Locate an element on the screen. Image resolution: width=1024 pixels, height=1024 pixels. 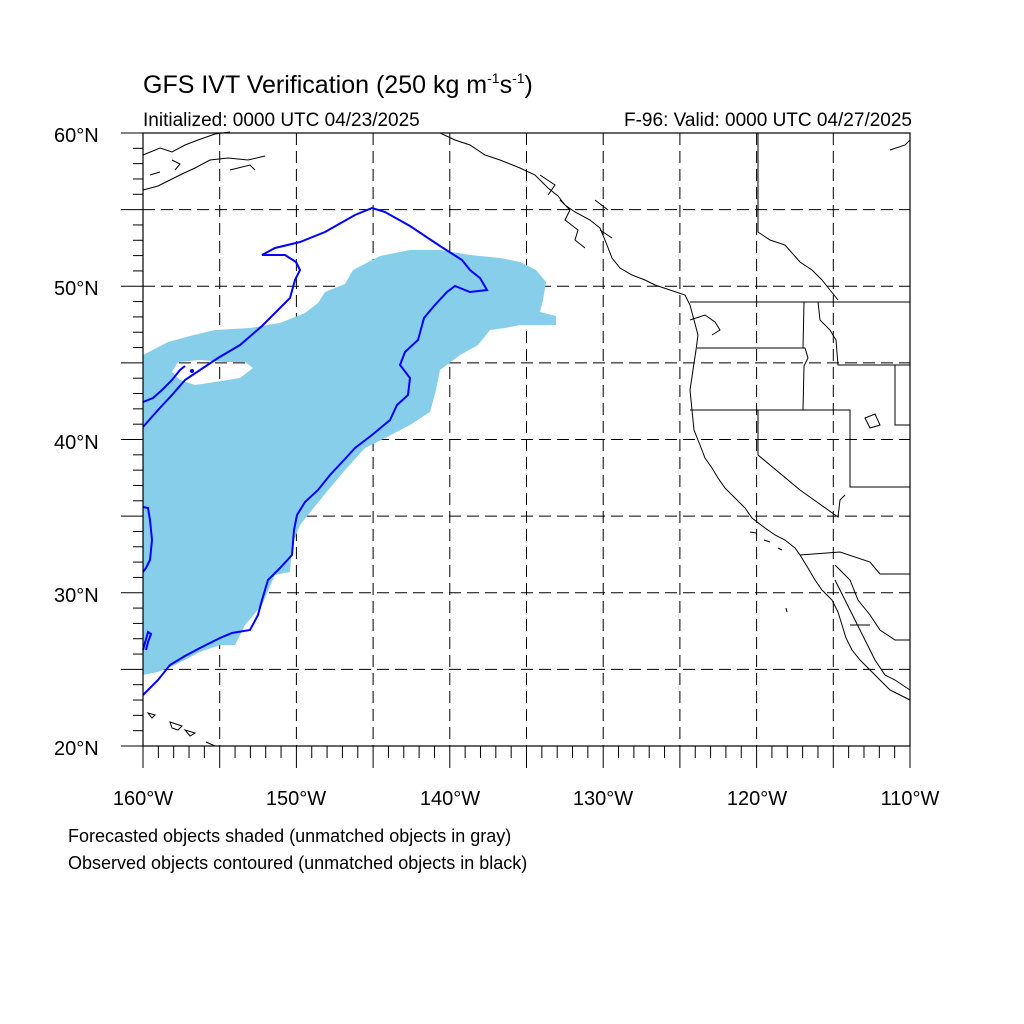
lon-label-140w: 140°W is located at coordinates (450, 799).